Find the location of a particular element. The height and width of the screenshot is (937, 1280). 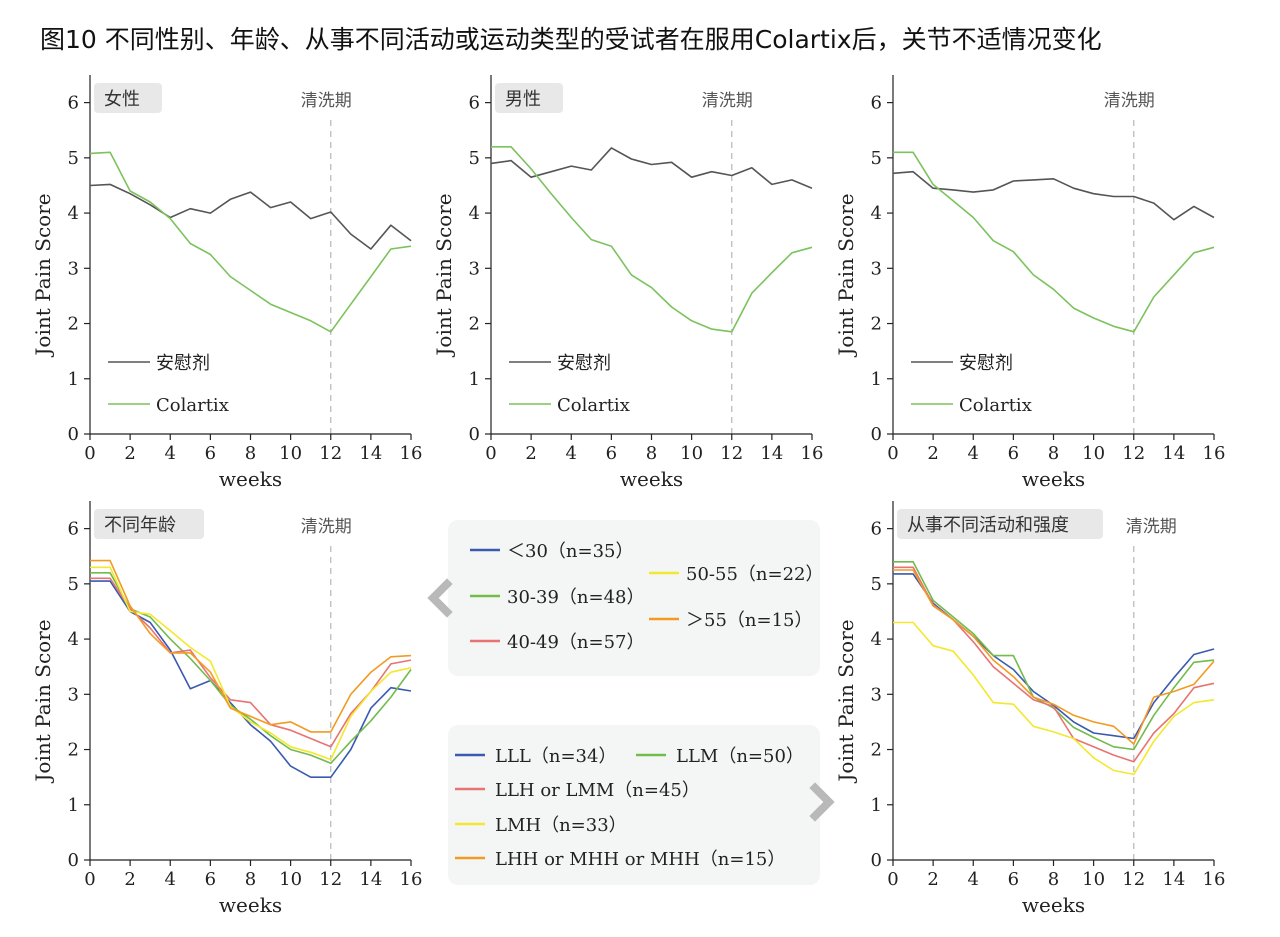

chevron-right-icon is located at coordinates (822, 802).